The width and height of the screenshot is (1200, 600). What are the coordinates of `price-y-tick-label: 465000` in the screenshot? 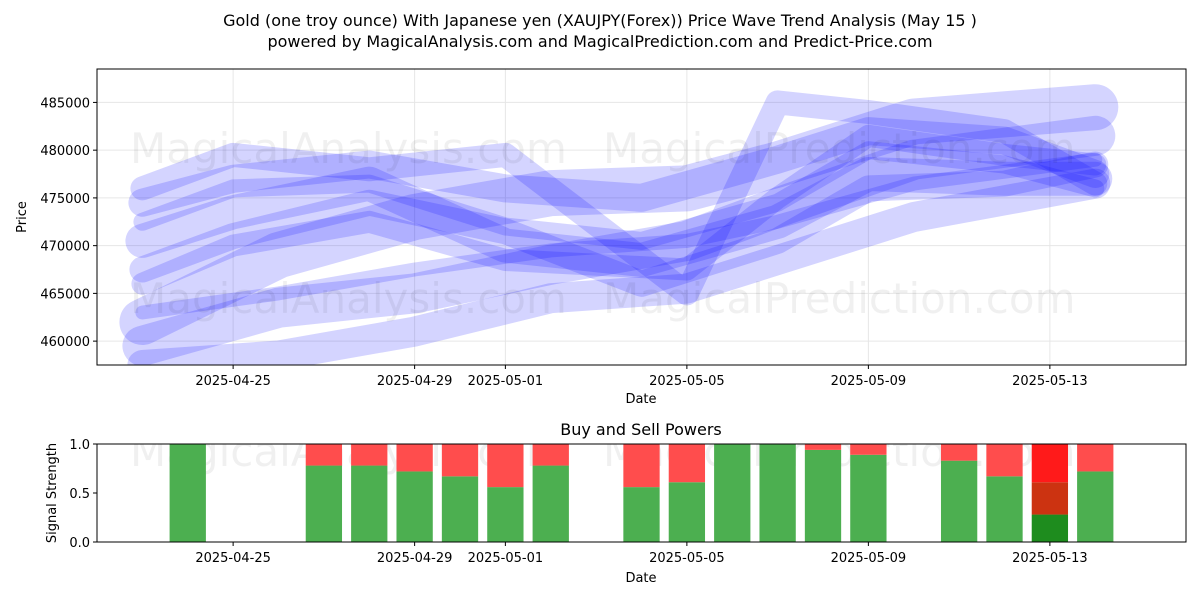 It's located at (65, 294).